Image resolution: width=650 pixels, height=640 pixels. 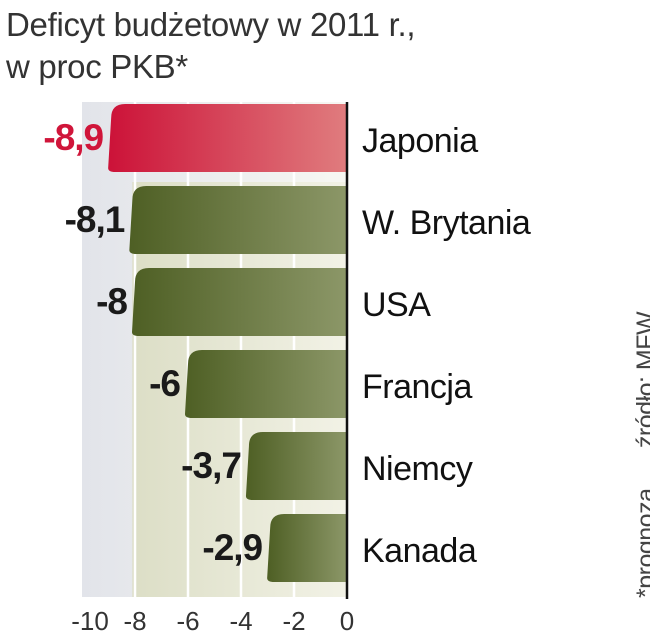 I want to click on source-note: źródło: MFW, so click(x=641, y=380).